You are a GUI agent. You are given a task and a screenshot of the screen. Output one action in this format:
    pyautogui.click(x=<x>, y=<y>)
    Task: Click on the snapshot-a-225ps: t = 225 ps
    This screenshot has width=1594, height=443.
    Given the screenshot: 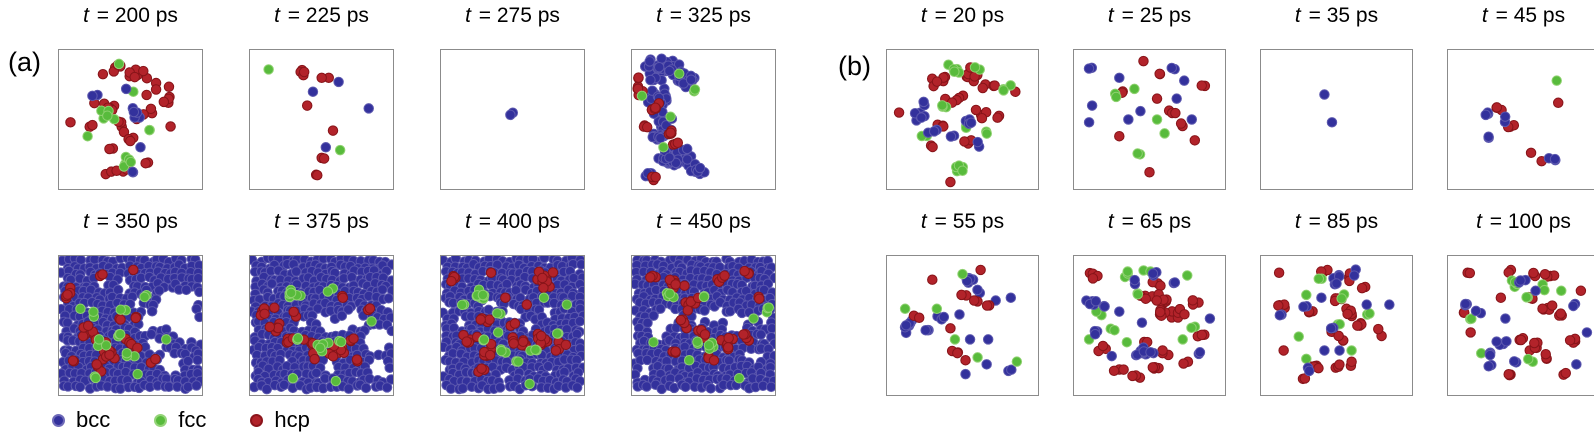 What is the action you would take?
    pyautogui.click(x=321, y=96)
    